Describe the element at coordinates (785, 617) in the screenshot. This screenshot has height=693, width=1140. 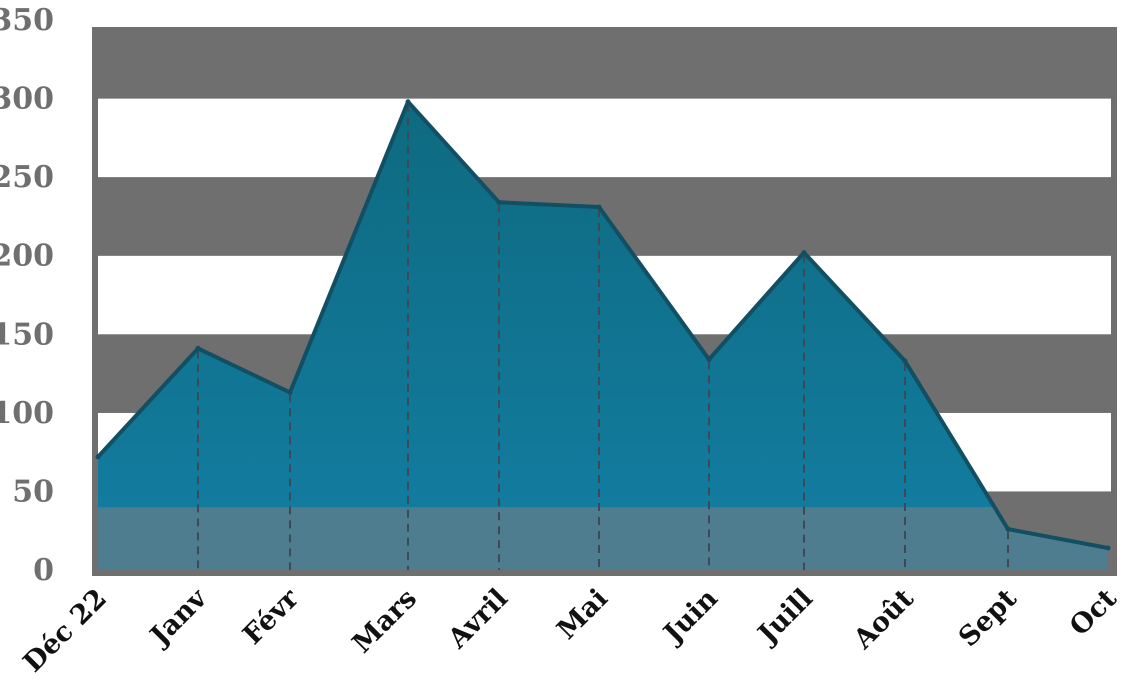
I see `x-tick-label: Juill` at that location.